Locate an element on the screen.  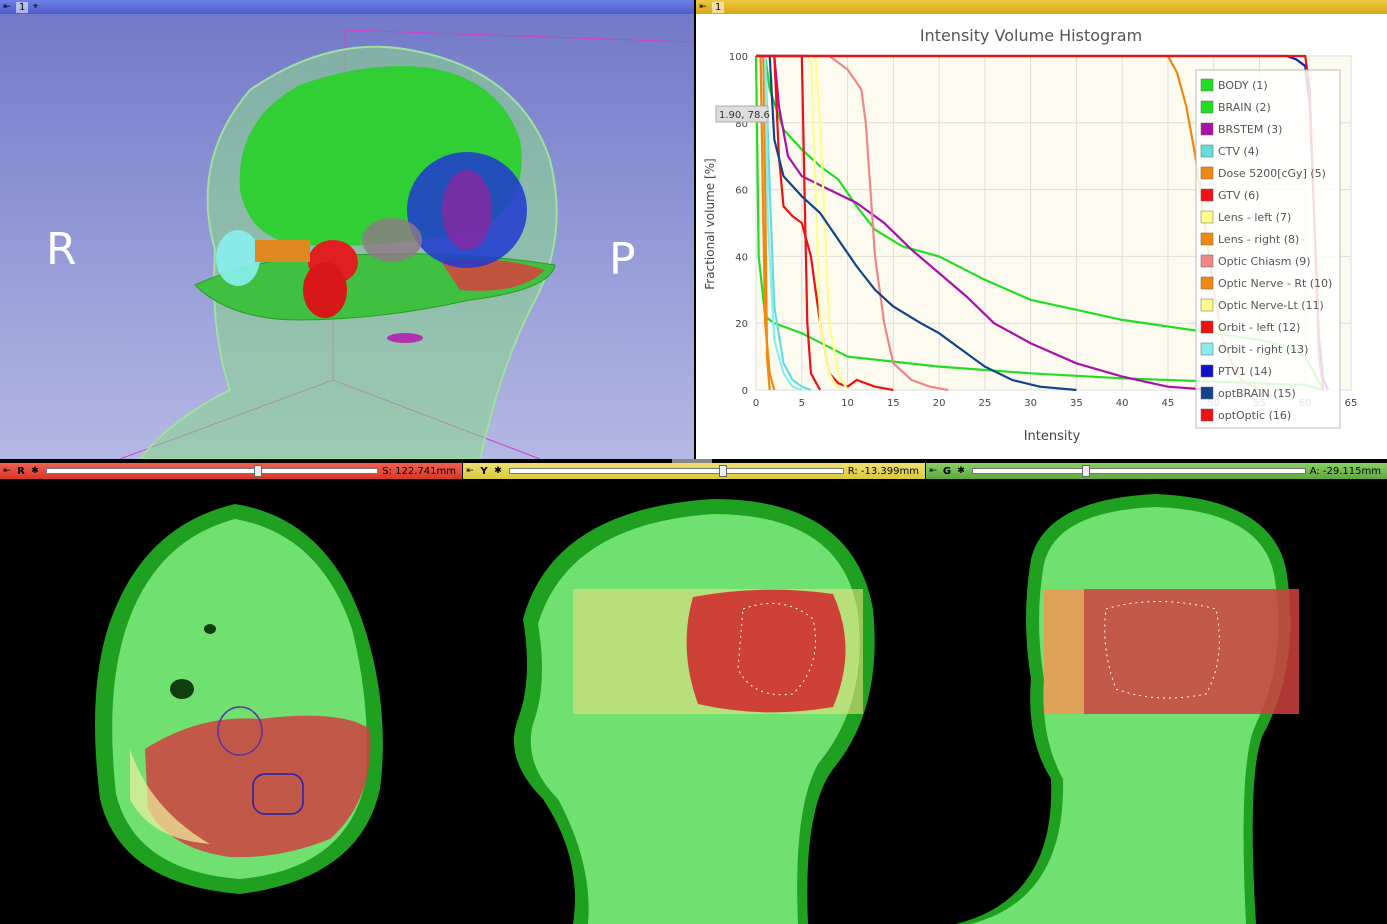
x-tick-label: 20 is located at coordinates (939, 403).